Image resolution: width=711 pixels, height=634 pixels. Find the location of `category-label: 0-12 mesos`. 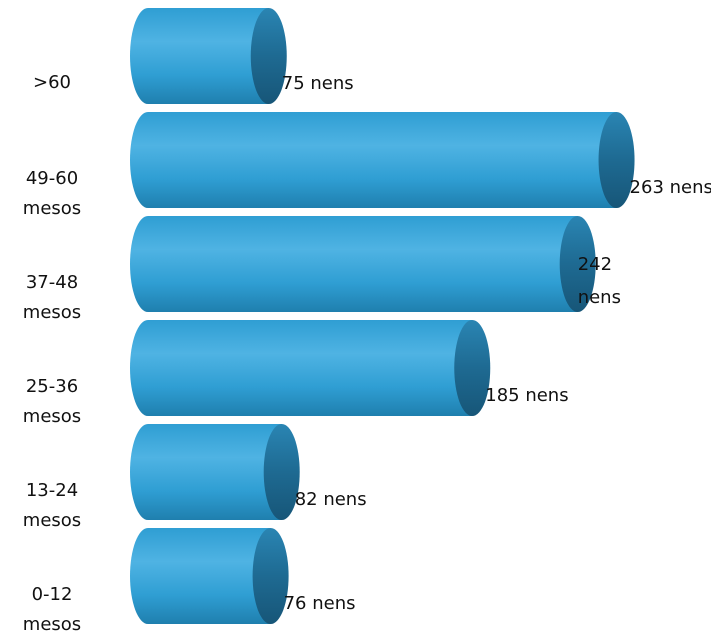

category-label: 0-12 mesos is located at coordinates (52, 609).